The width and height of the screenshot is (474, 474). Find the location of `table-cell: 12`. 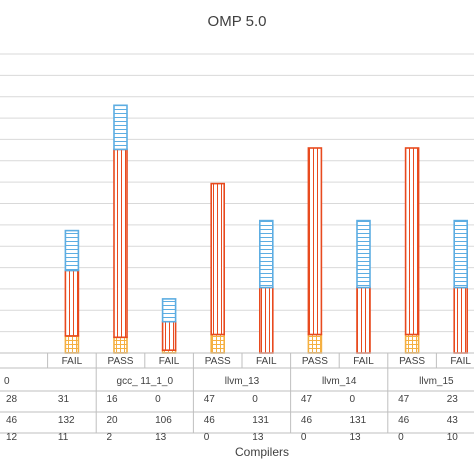

table-cell: 12 is located at coordinates (12, 437).